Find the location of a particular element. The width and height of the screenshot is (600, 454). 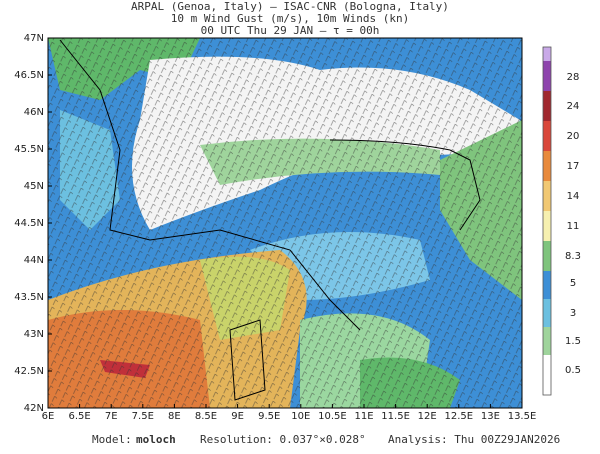

colorbar-label: 17 is located at coordinates (573, 166).